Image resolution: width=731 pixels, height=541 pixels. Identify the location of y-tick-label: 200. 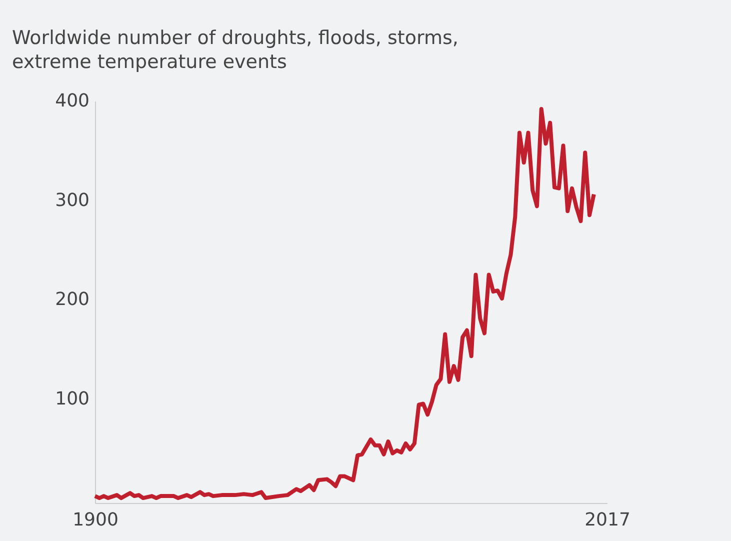
(72, 299).